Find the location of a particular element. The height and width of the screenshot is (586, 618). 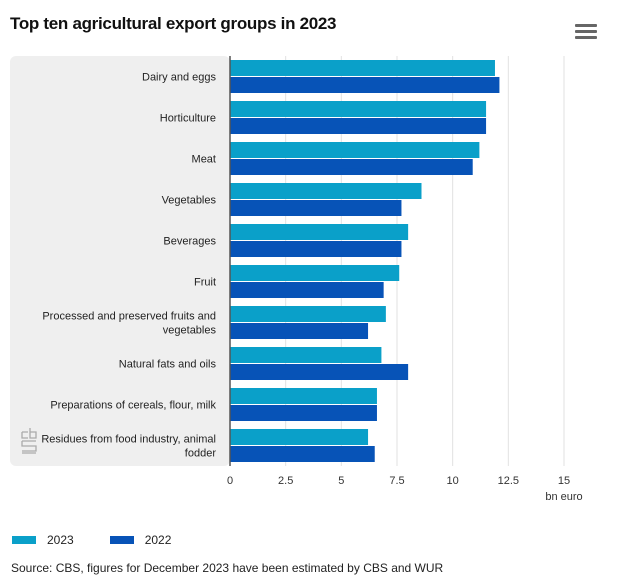

legend-item-2022: 2022 is located at coordinates (140, 540).